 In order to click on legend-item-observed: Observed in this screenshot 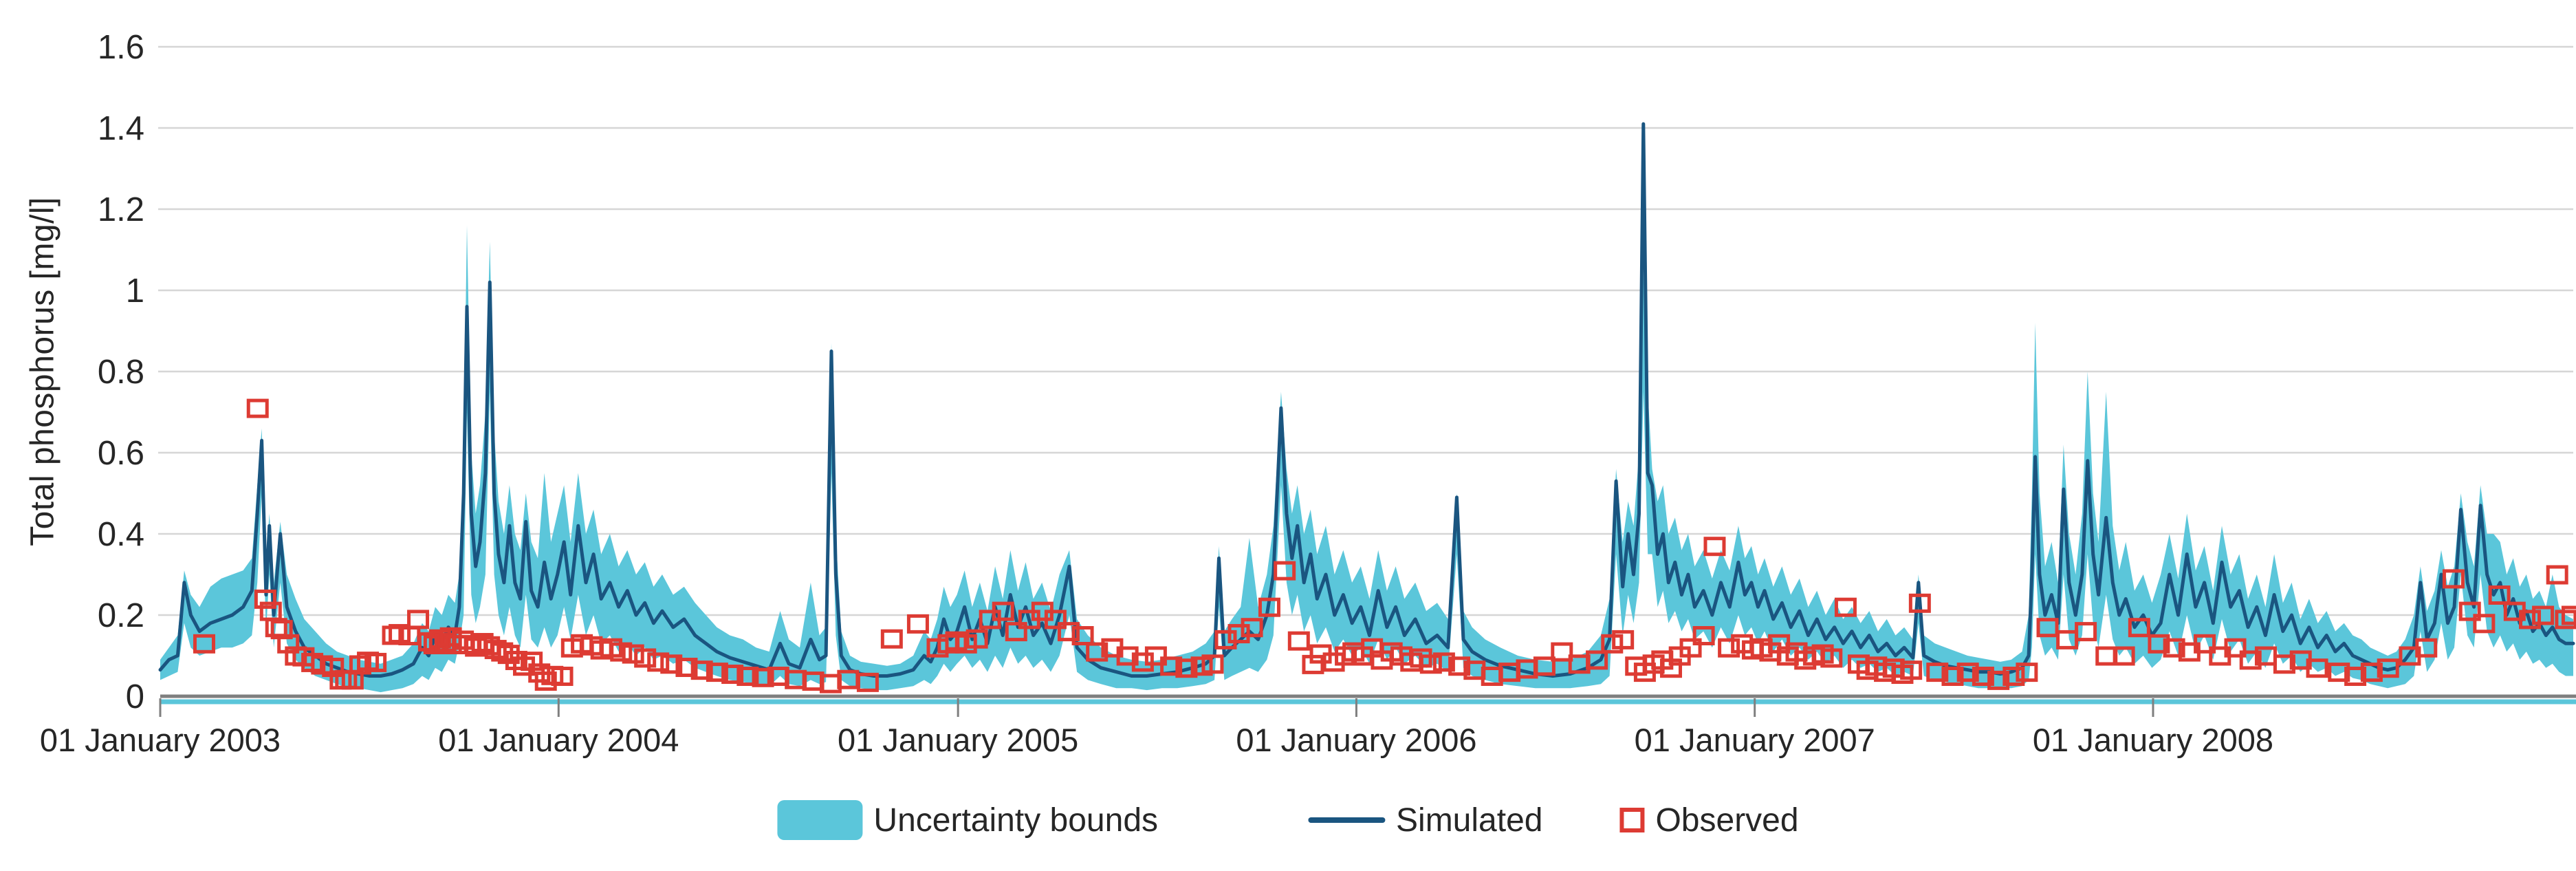, I will do `click(1709, 820)`.